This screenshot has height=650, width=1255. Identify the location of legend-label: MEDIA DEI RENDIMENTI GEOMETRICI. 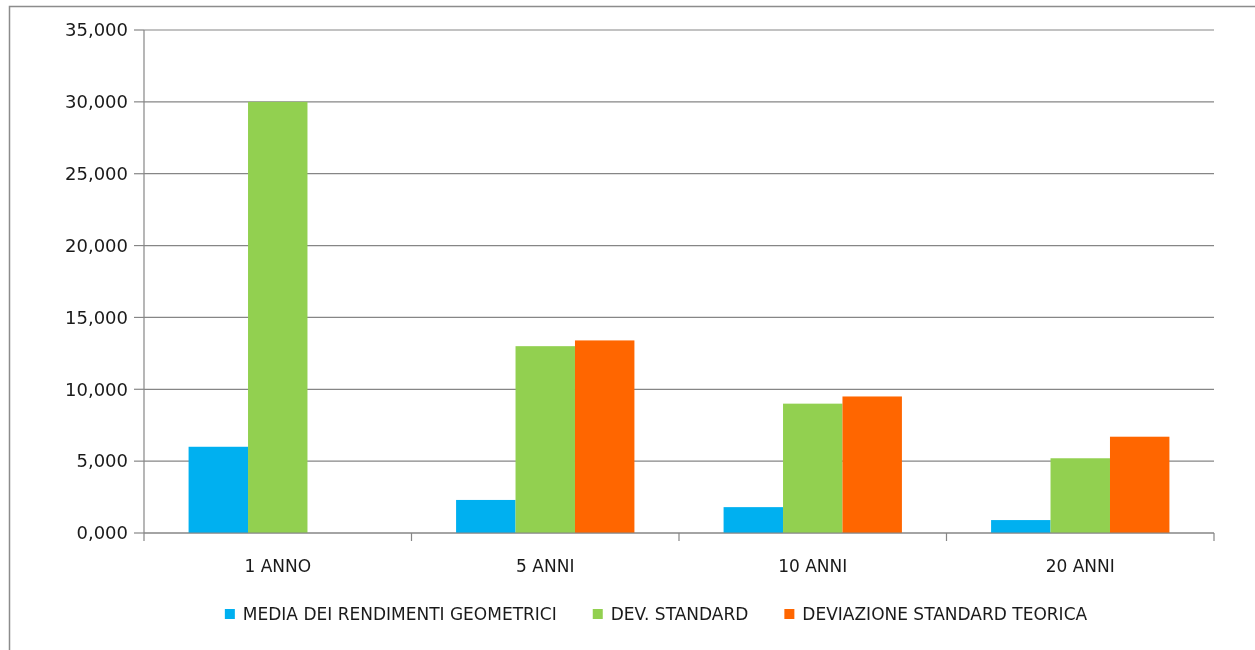
(399, 613).